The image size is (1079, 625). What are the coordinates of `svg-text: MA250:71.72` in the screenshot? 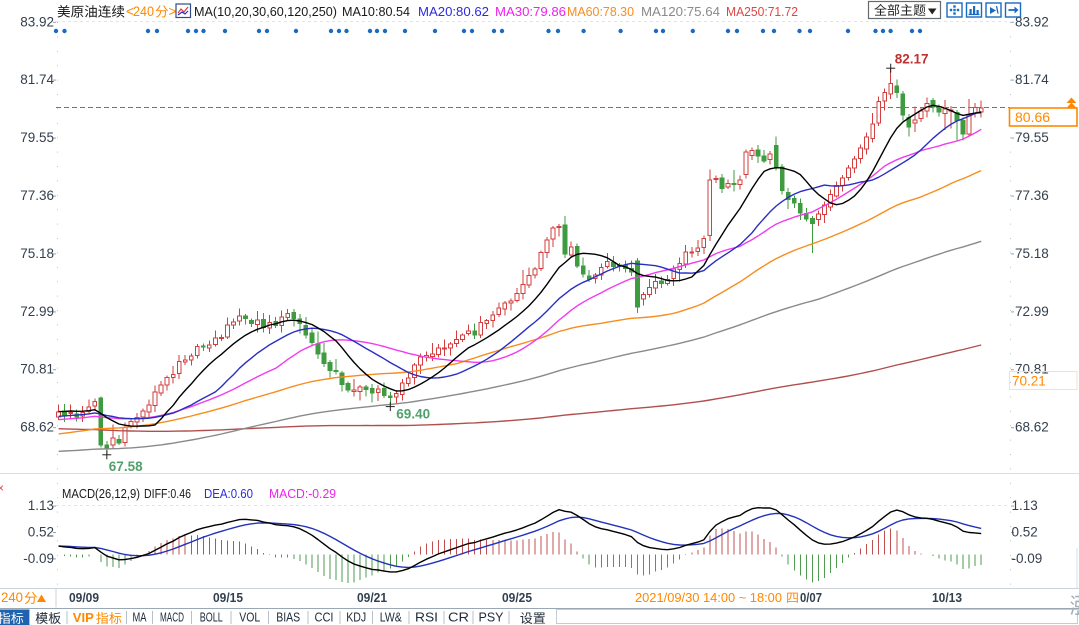 It's located at (762, 11).